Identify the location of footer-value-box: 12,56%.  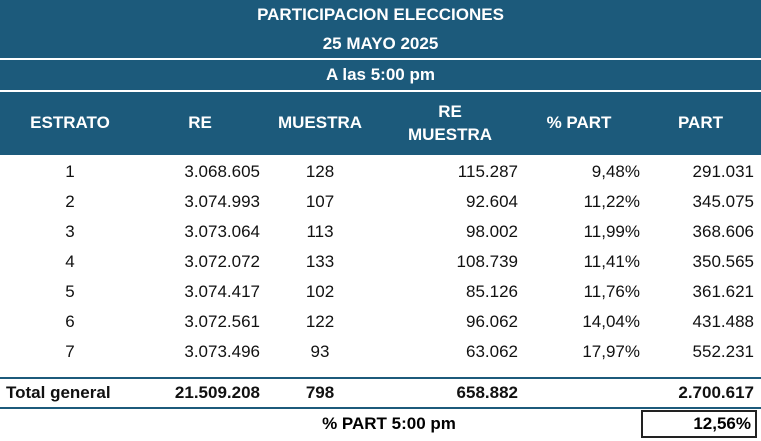
(699, 424).